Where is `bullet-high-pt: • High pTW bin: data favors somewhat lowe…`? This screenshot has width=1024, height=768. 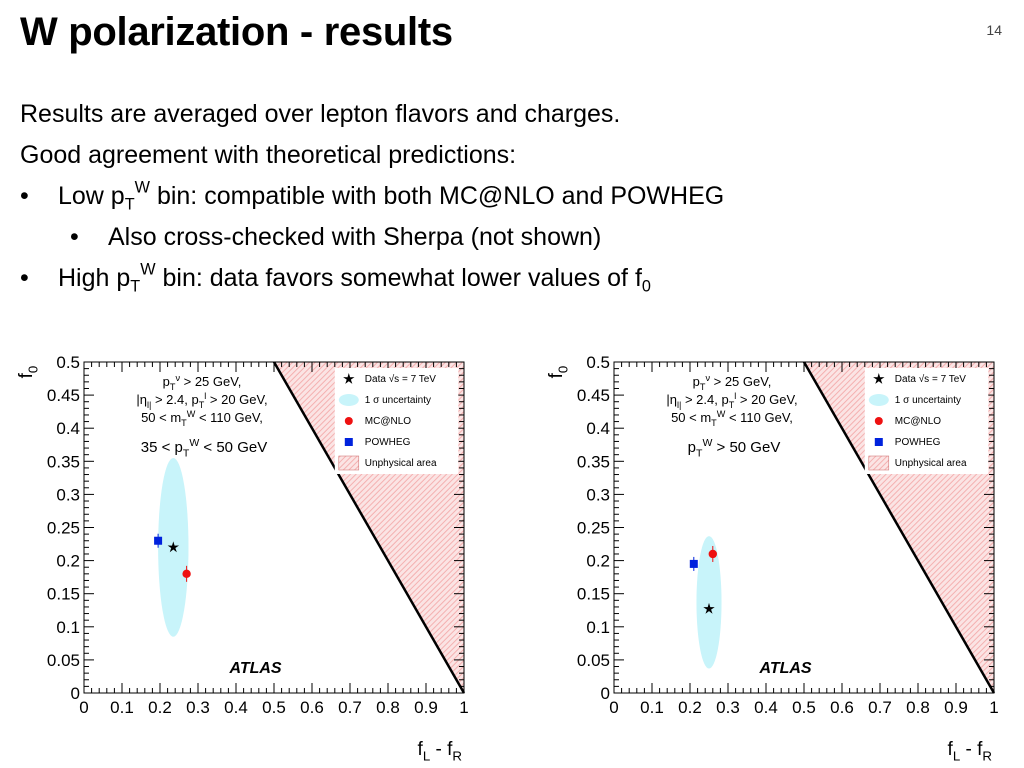
bullet-high-pt: • High pTW bin: data favors somewhat lowe… is located at coordinates (372, 278).